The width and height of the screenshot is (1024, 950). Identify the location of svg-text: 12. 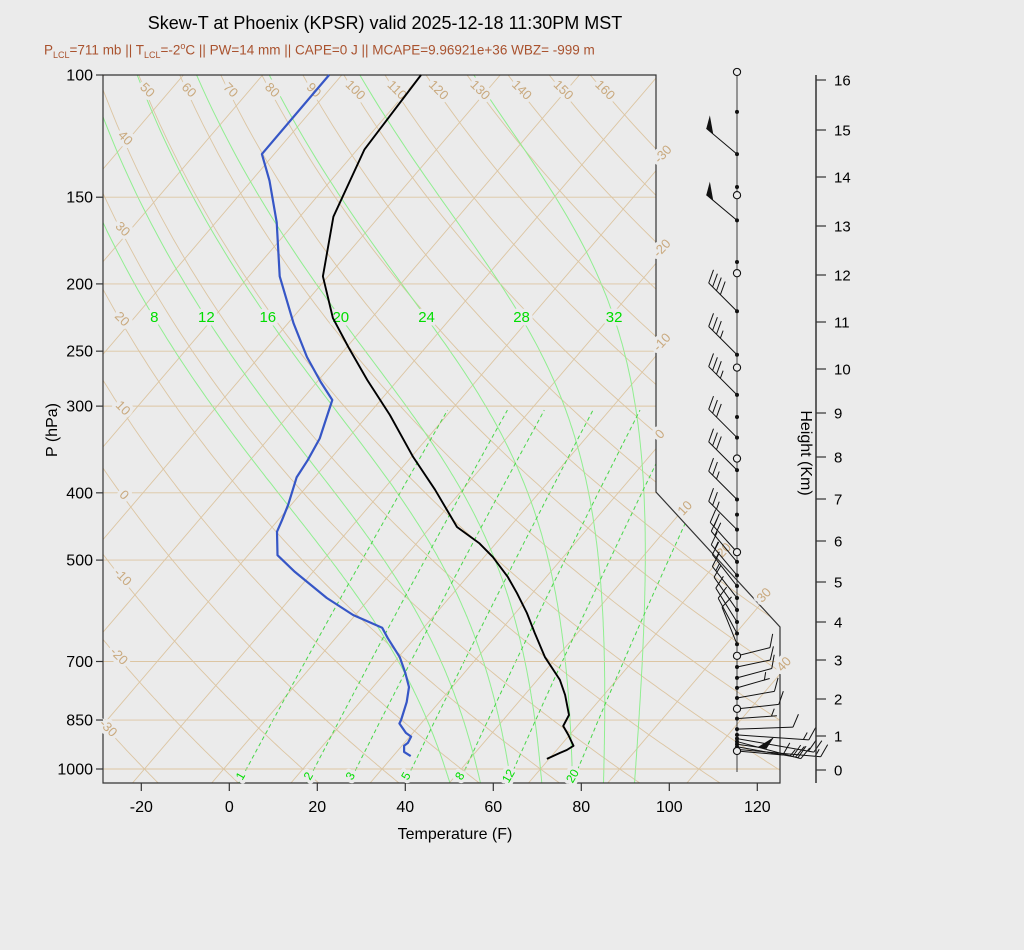
(206, 317).